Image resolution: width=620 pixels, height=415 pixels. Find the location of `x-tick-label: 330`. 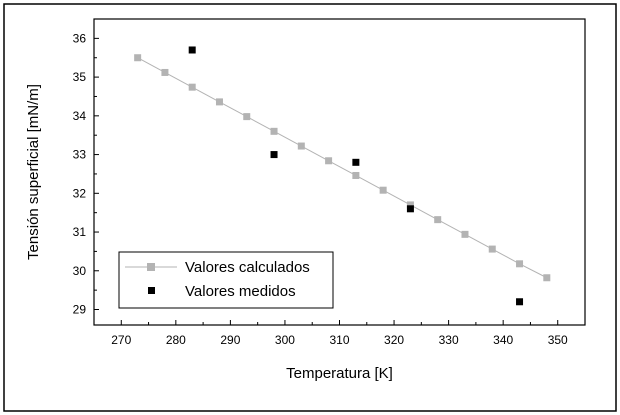

x-tick-label: 330 is located at coordinates (449, 340).